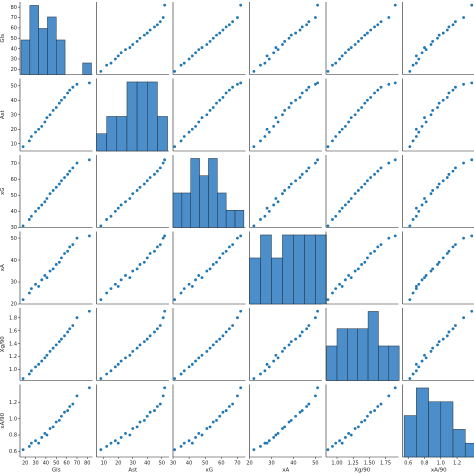  What do you see at coordinates (13, 403) in the screenshot?
I see `y-tick-label: 1.2` at bounding box center [13, 403].